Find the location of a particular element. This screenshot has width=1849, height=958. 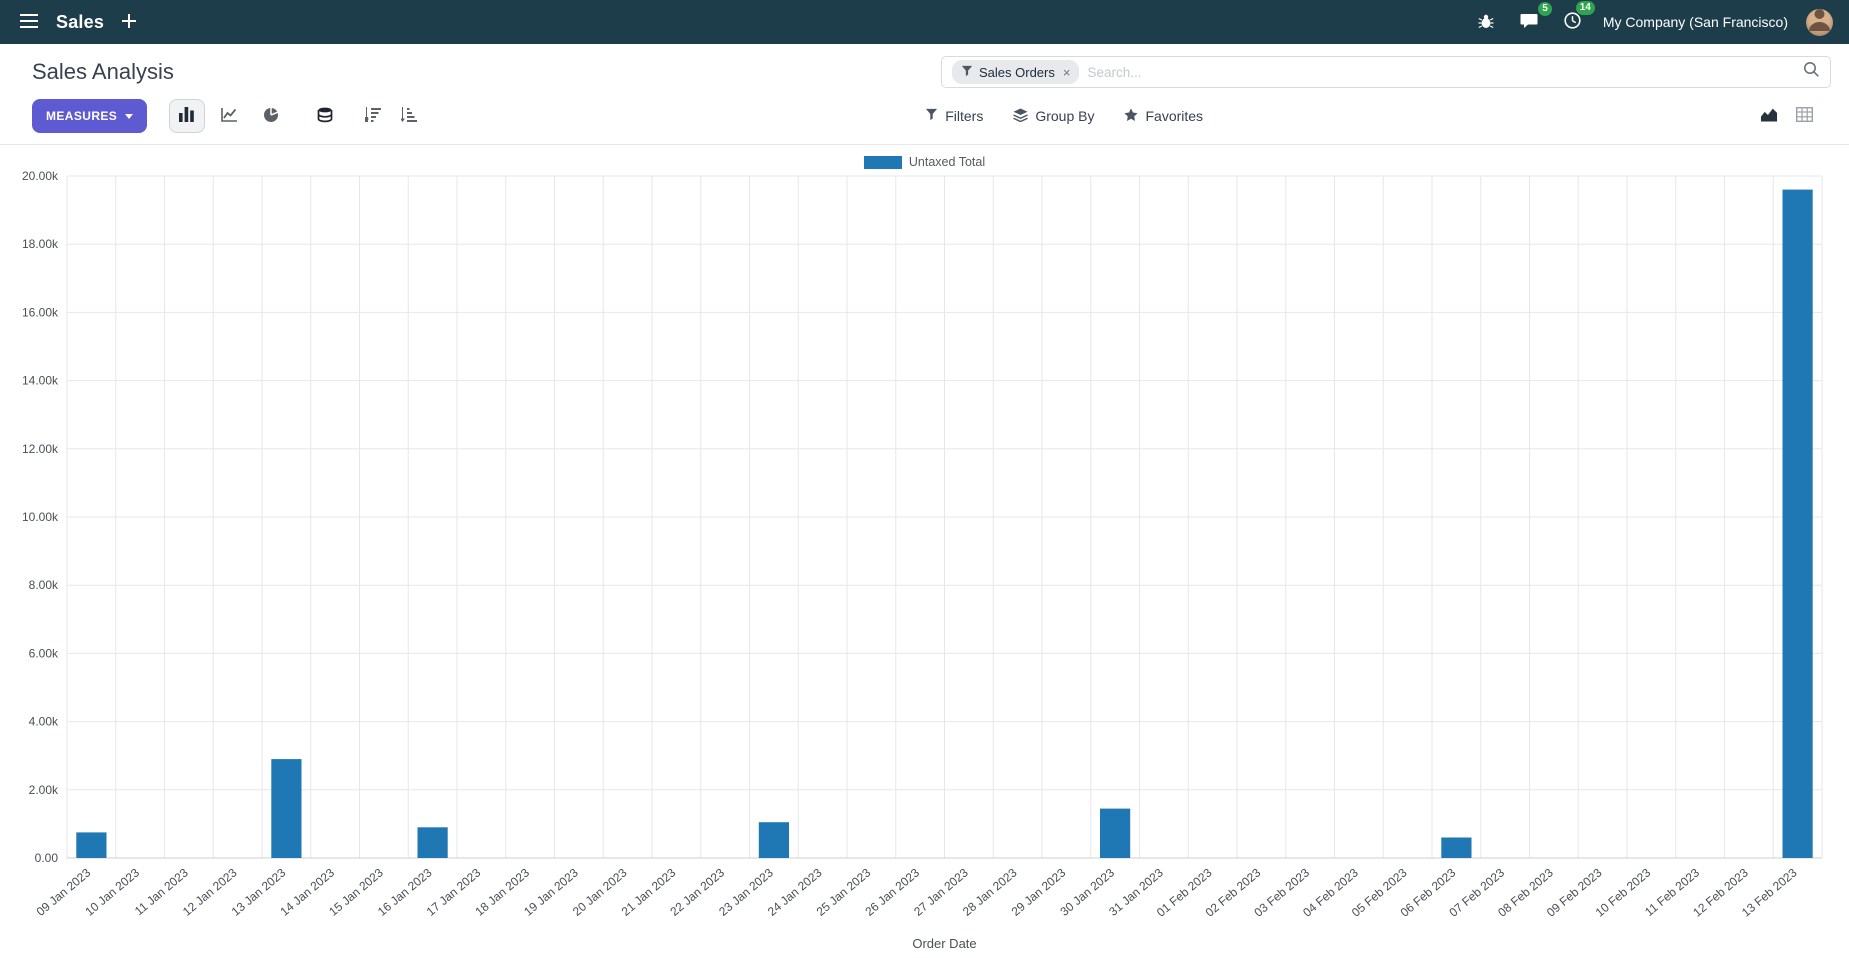

measures-button: MEASURES is located at coordinates (90, 116).